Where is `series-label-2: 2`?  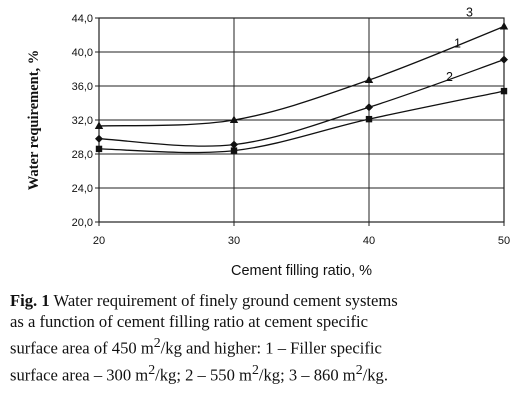 series-label-2: 2 is located at coordinates (449, 77).